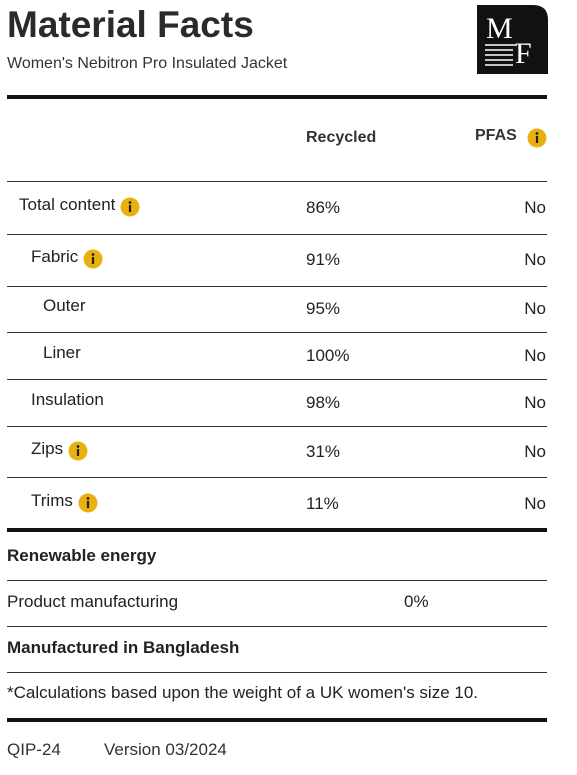 This screenshot has height=775, width=577. Describe the element at coordinates (55, 256) in the screenshot. I see `row-label: Fabric` at that location.